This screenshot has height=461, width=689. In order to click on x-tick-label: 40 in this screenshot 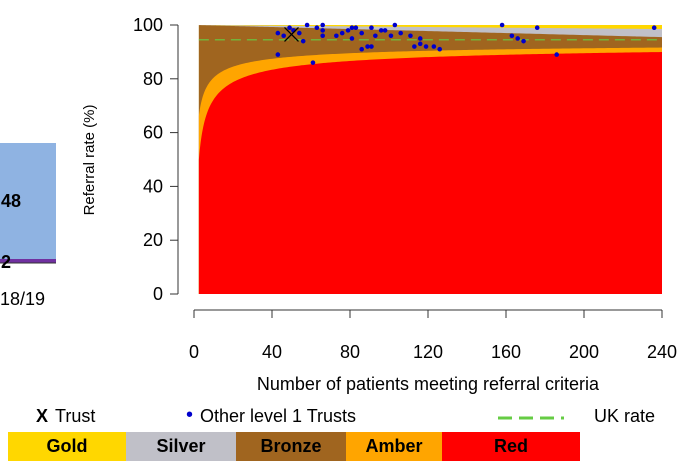, I will do `click(272, 352)`.